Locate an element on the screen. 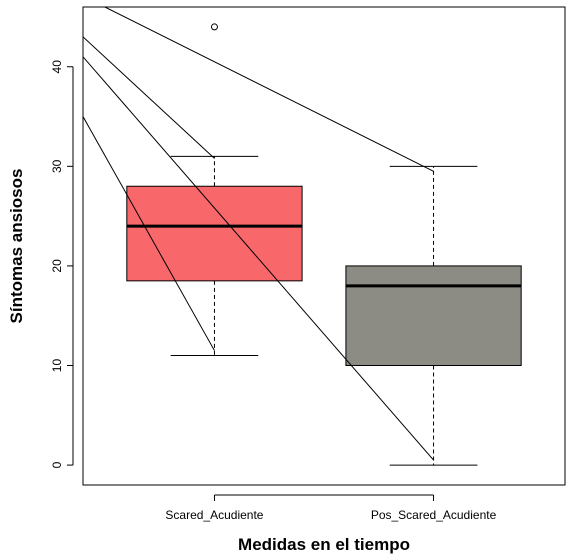 The width and height of the screenshot is (570, 558). y-axis-title: Síntomas ansiosos is located at coordinates (16, 246).